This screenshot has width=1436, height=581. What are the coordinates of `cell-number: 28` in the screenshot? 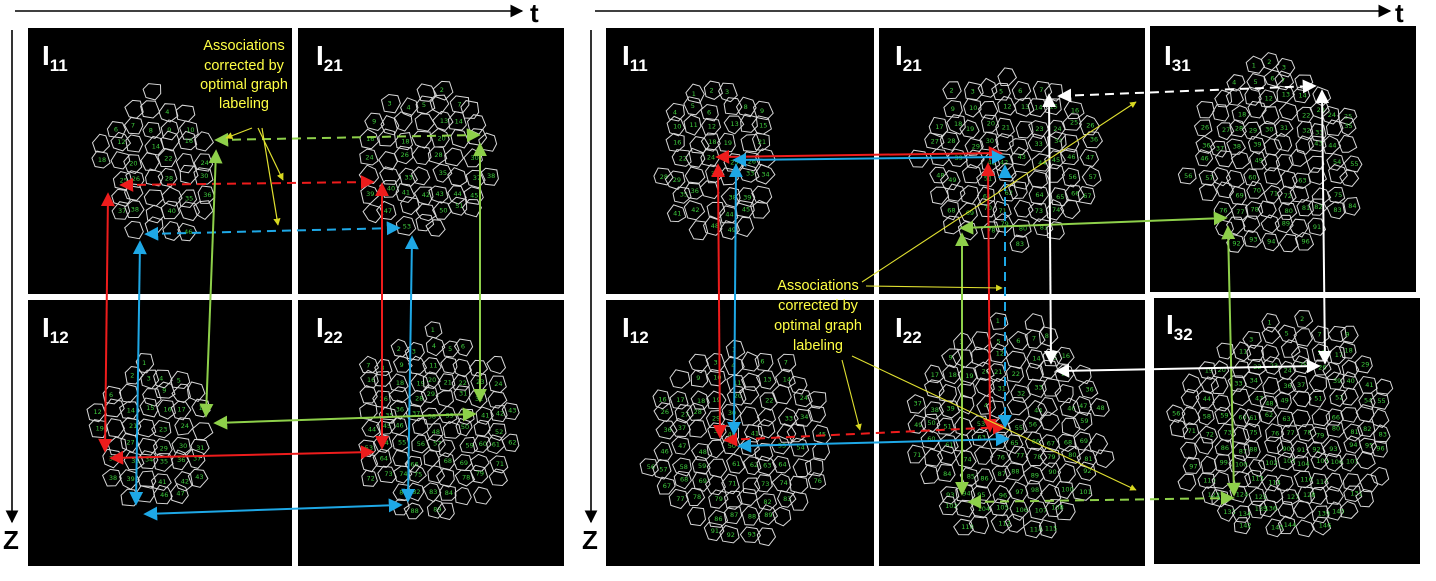 It's located at (438, 155).